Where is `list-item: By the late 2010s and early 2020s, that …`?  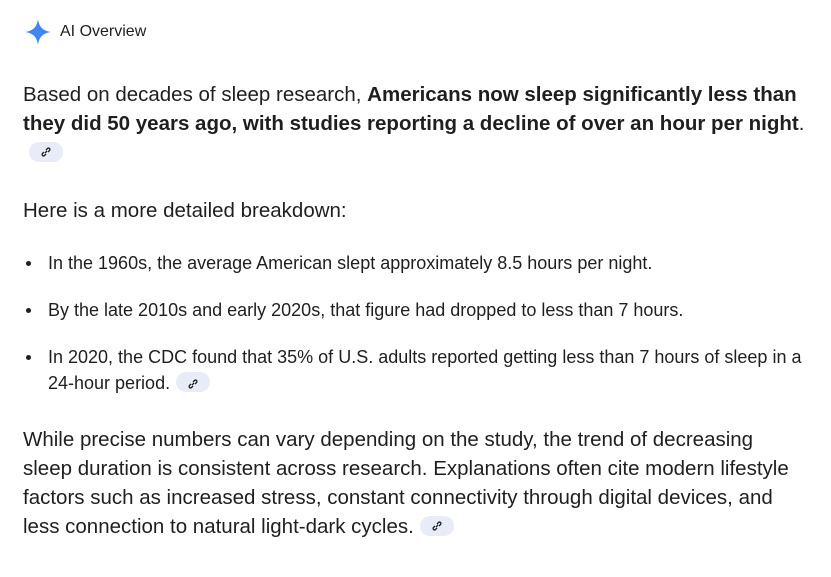 list-item: By the late 2010s and early 2020s, that … is located at coordinates (418, 310).